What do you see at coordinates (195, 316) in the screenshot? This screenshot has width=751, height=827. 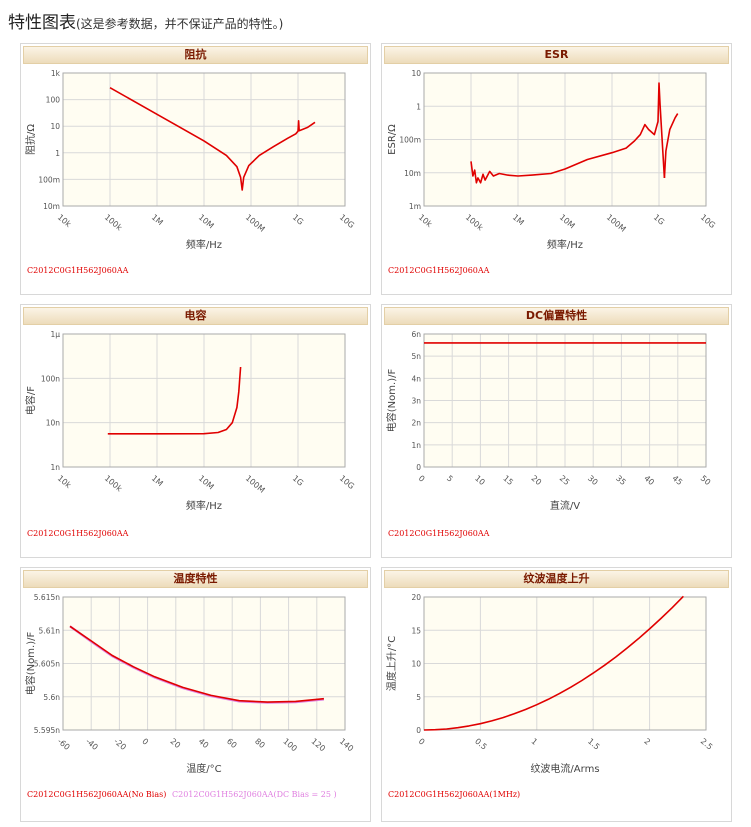 I see `panel-title: 电容` at bounding box center [195, 316].